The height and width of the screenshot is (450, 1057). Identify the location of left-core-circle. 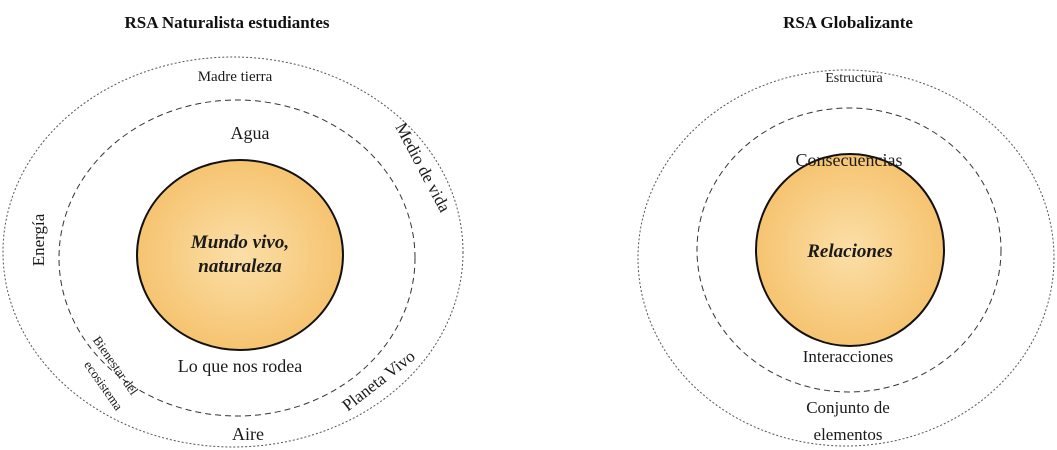
(240, 255).